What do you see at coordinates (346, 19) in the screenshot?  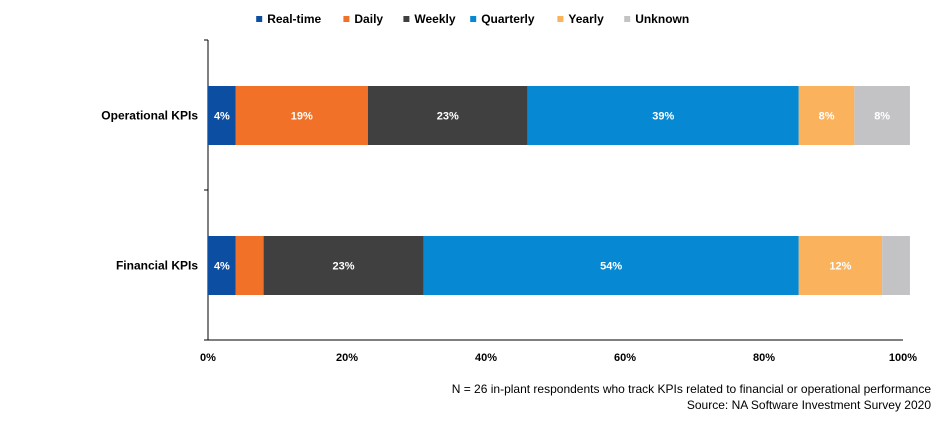 I see `legend-swatch-daily` at bounding box center [346, 19].